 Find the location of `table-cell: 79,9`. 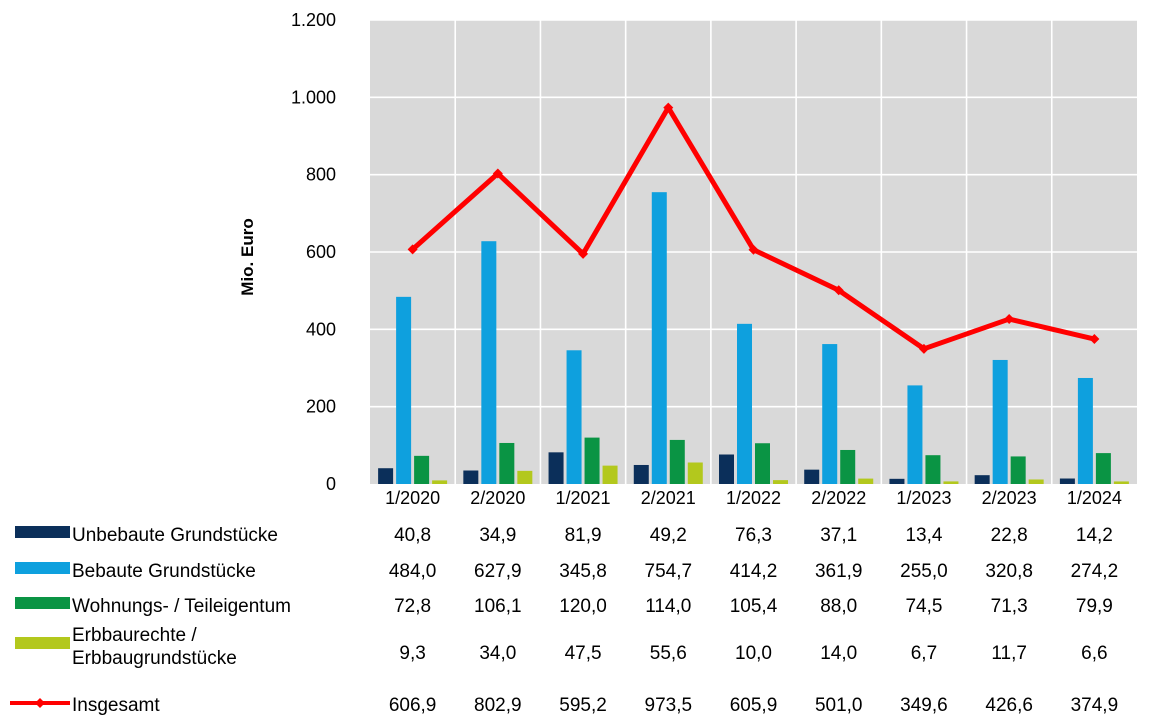

table-cell: 79,9 is located at coordinates (1094, 606).